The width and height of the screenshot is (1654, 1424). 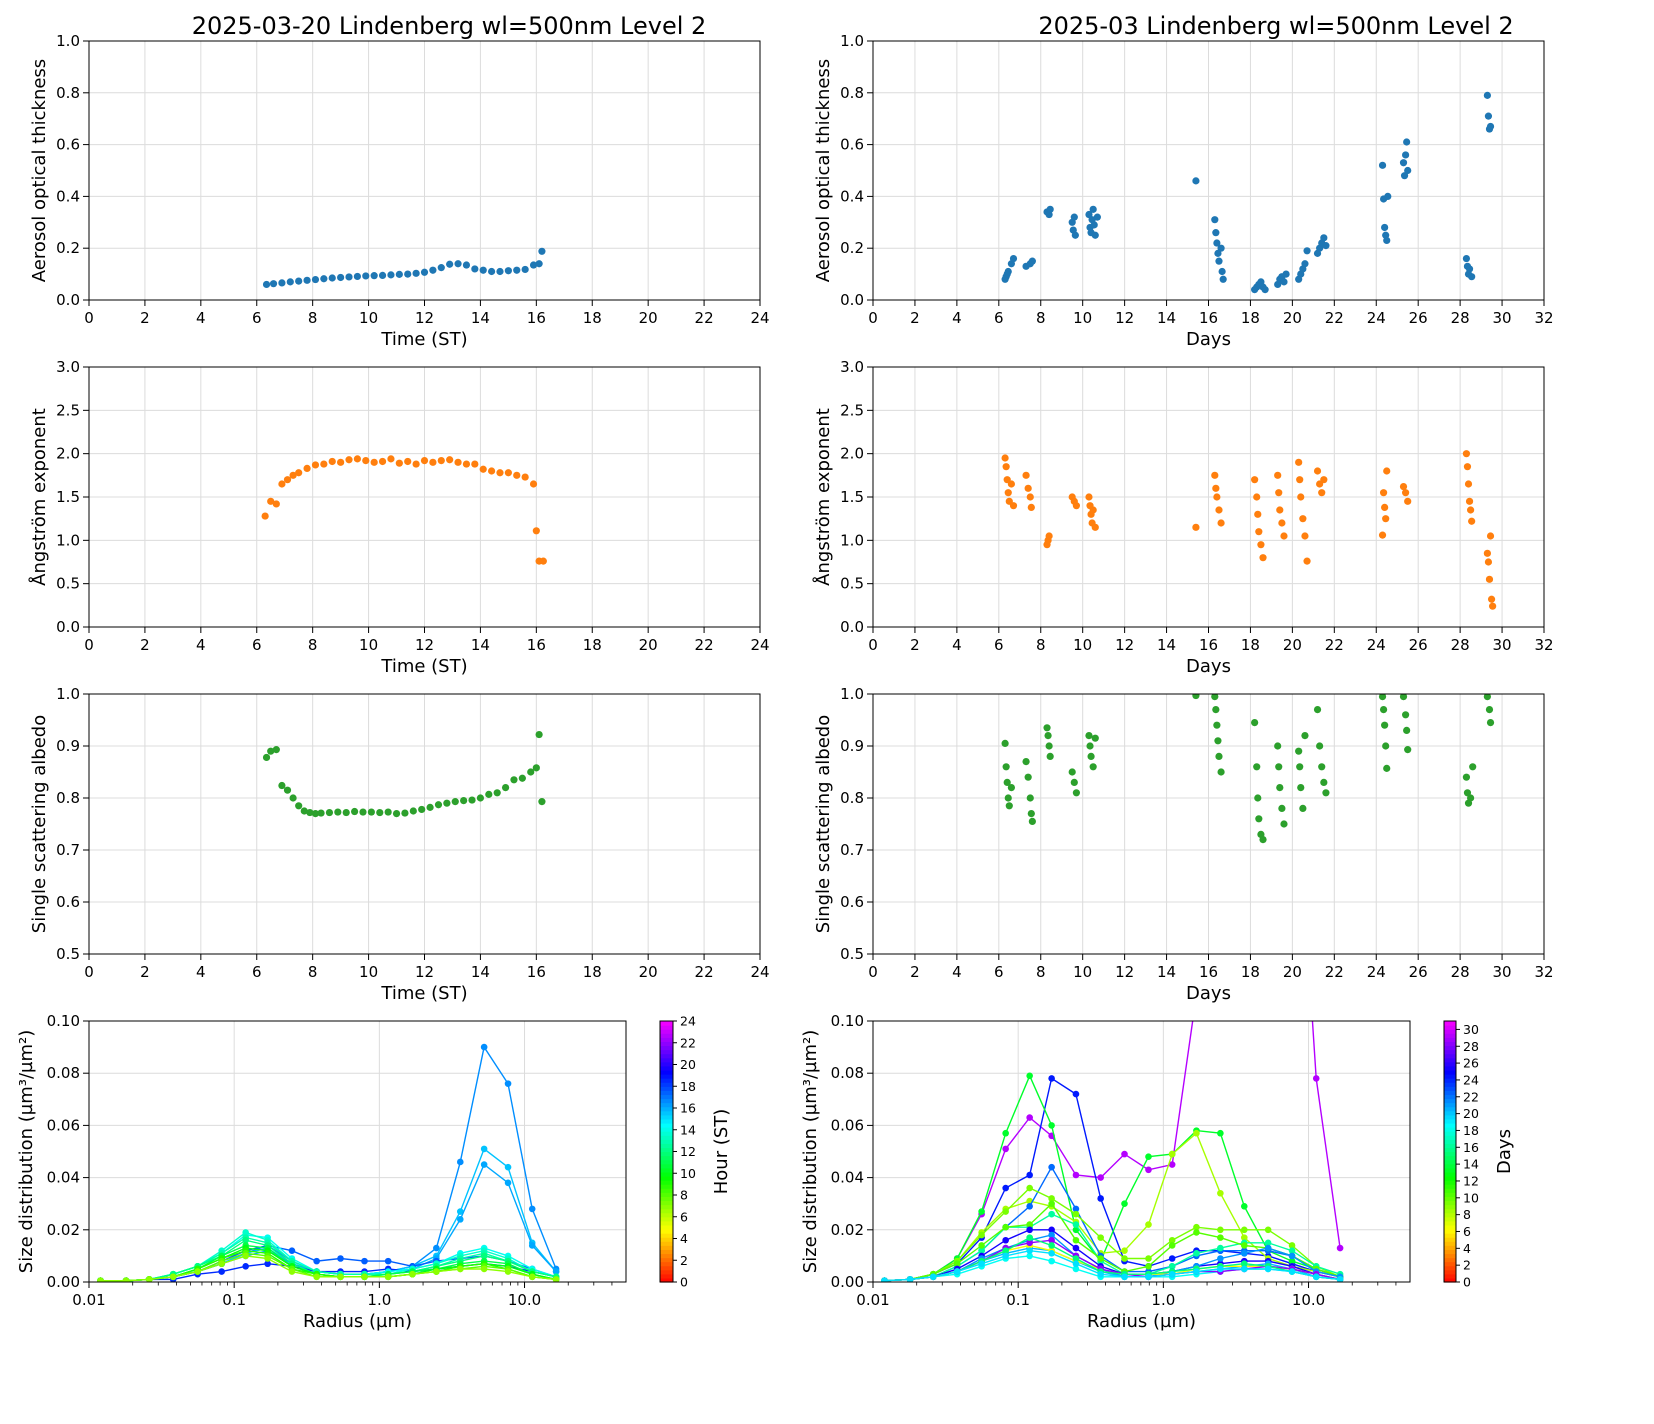 What do you see at coordinates (1471, 1197) in the screenshot?
I see `colorbar-tick-label: 10` at bounding box center [1471, 1197].